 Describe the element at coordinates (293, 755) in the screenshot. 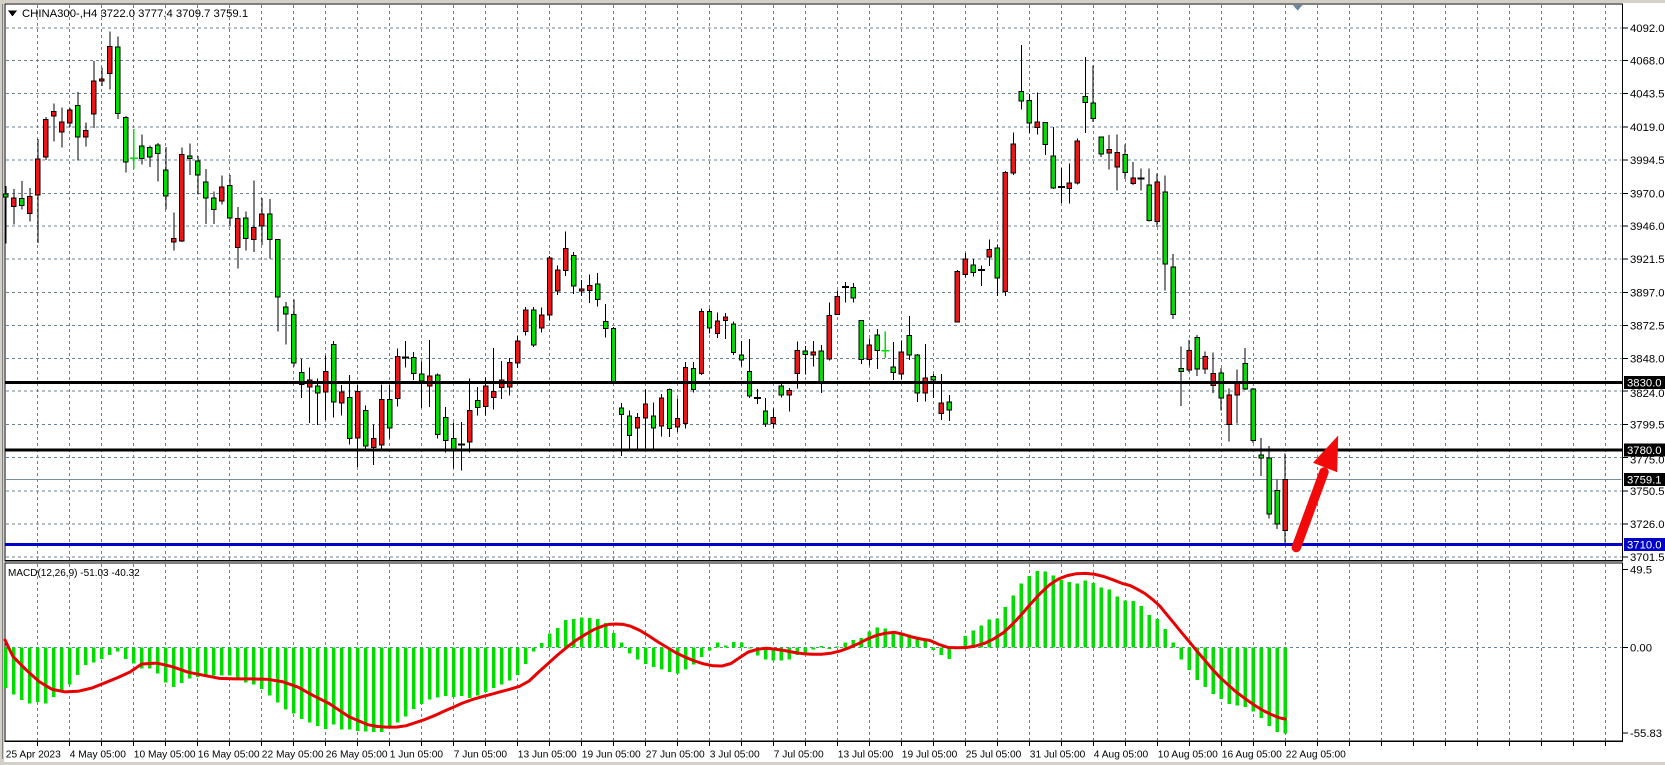

I see `svg-text: 22 May 05:00` at that location.